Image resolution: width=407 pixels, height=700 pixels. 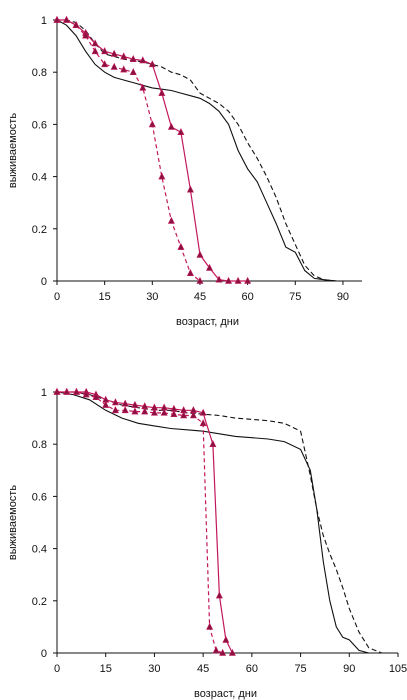 I want to click on series-line-magenta-dashed, so click(x=129, y=150).